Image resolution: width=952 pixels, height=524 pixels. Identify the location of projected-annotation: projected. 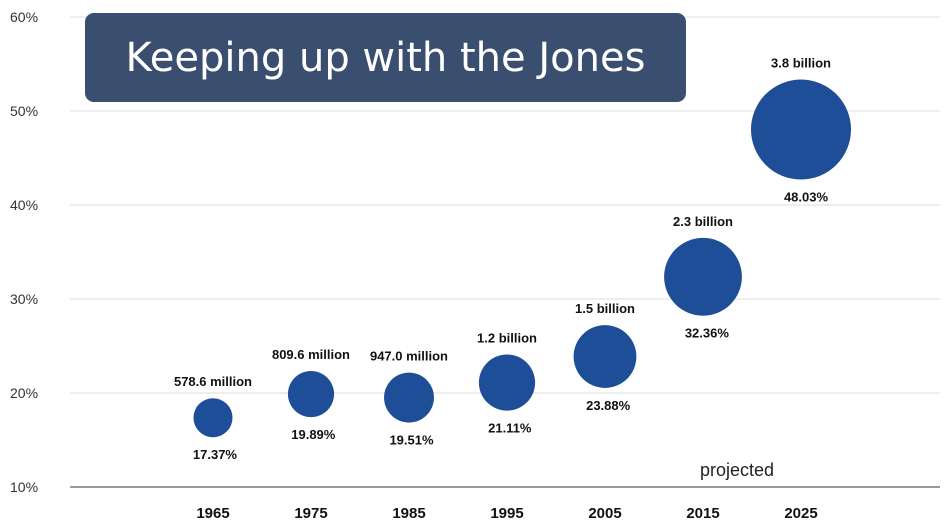
(737, 470).